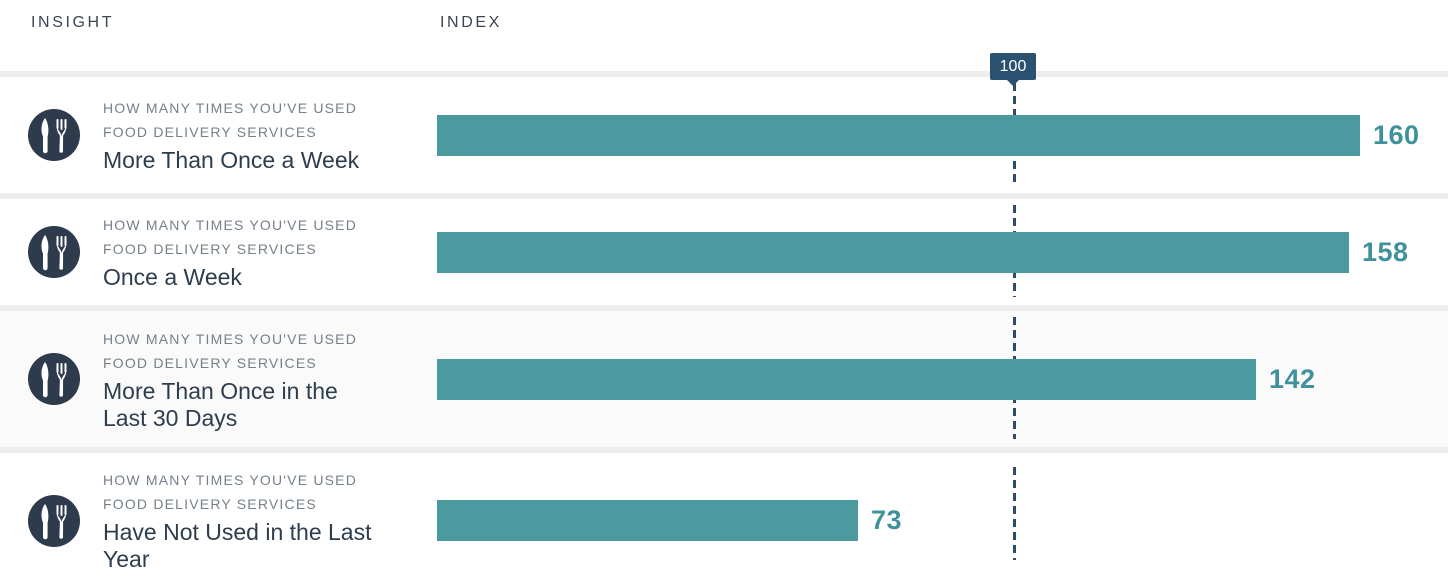 The width and height of the screenshot is (1448, 588). What do you see at coordinates (231, 160) in the screenshot?
I see `insight-answer-label: More Than Once a Week` at bounding box center [231, 160].